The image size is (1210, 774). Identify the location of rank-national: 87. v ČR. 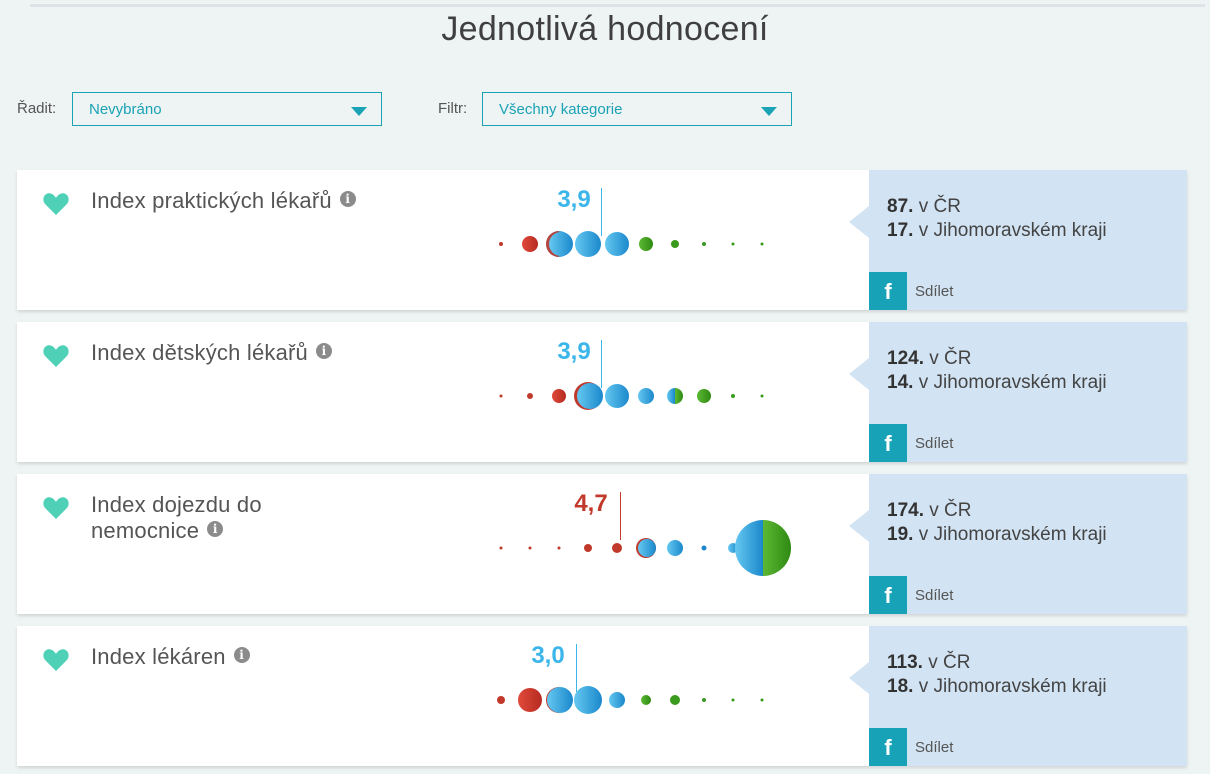
(924, 206).